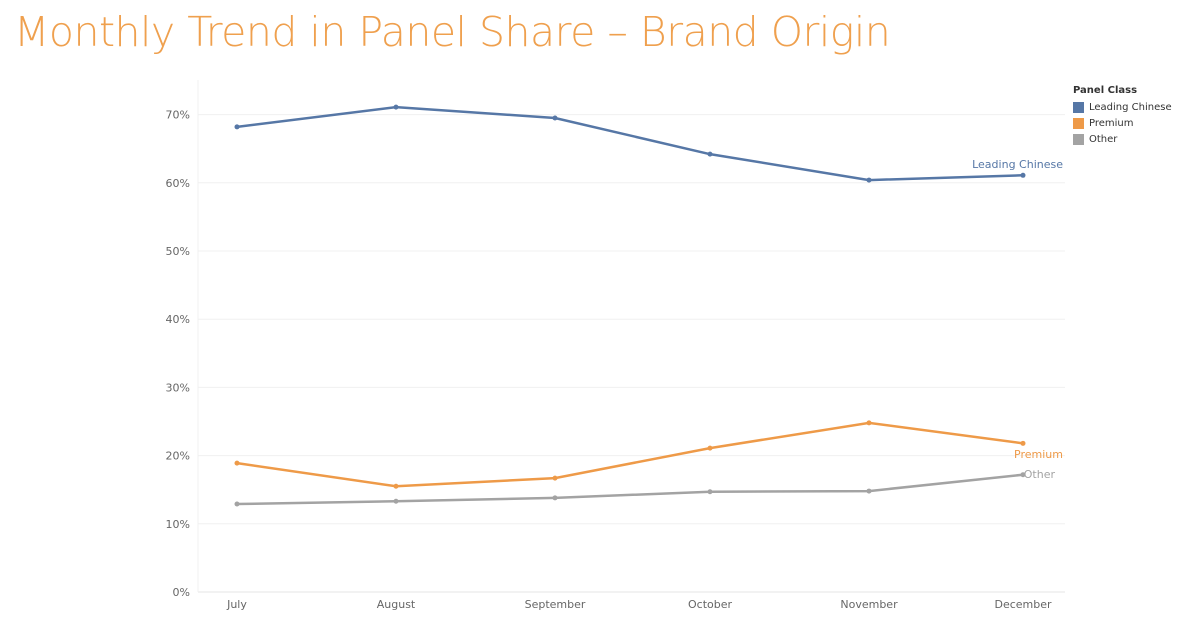  I want to click on legend: Panel Class Leading Chinese Premium Other, so click(1122, 116).